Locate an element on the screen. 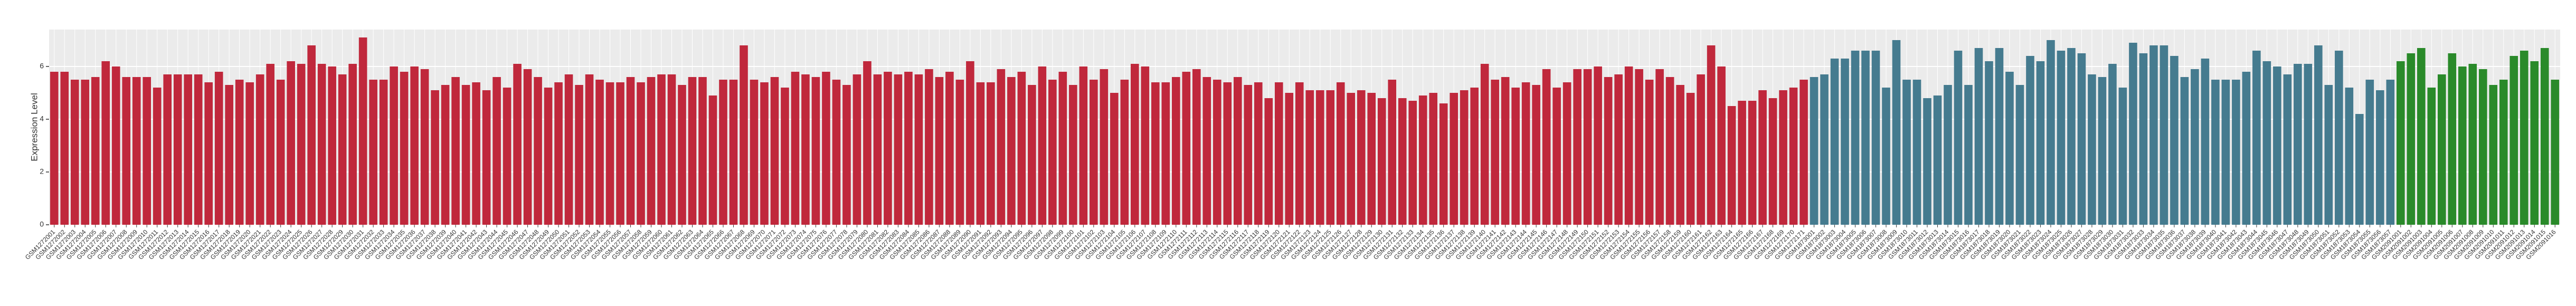  y-tick-label: 0 is located at coordinates (42, 224).